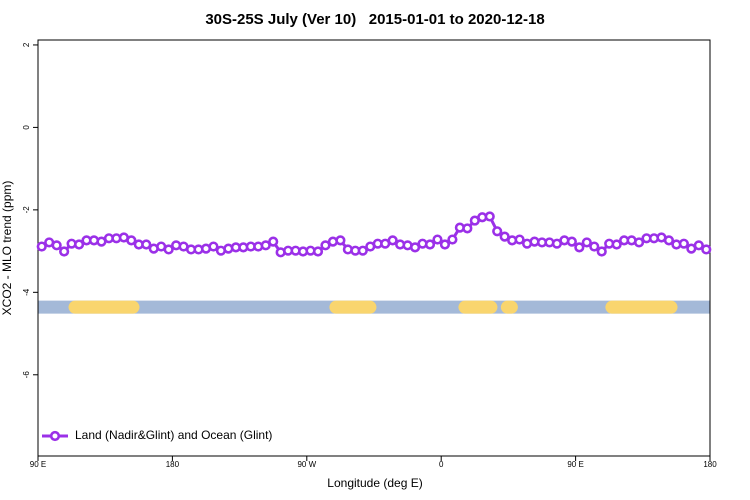 The image size is (750, 500). Describe the element at coordinates (55, 436) in the screenshot. I see `legend-marker` at that location.